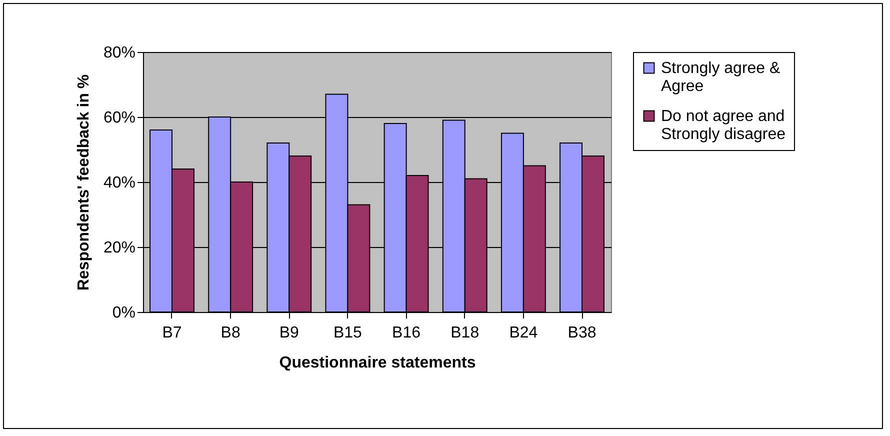 The height and width of the screenshot is (436, 890). Describe the element at coordinates (347, 333) in the screenshot. I see `x-tick-label: B15` at that location.